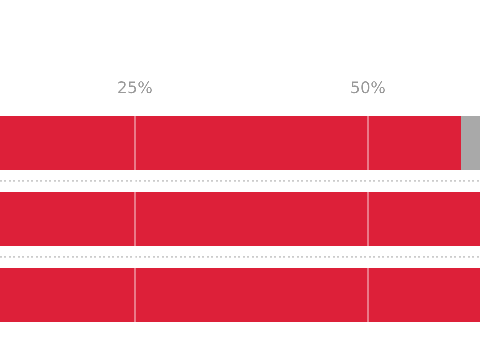 The width and height of the screenshot is (480, 342). What do you see at coordinates (369, 87) in the screenshot?
I see `x-tick-label: 50%` at bounding box center [369, 87].